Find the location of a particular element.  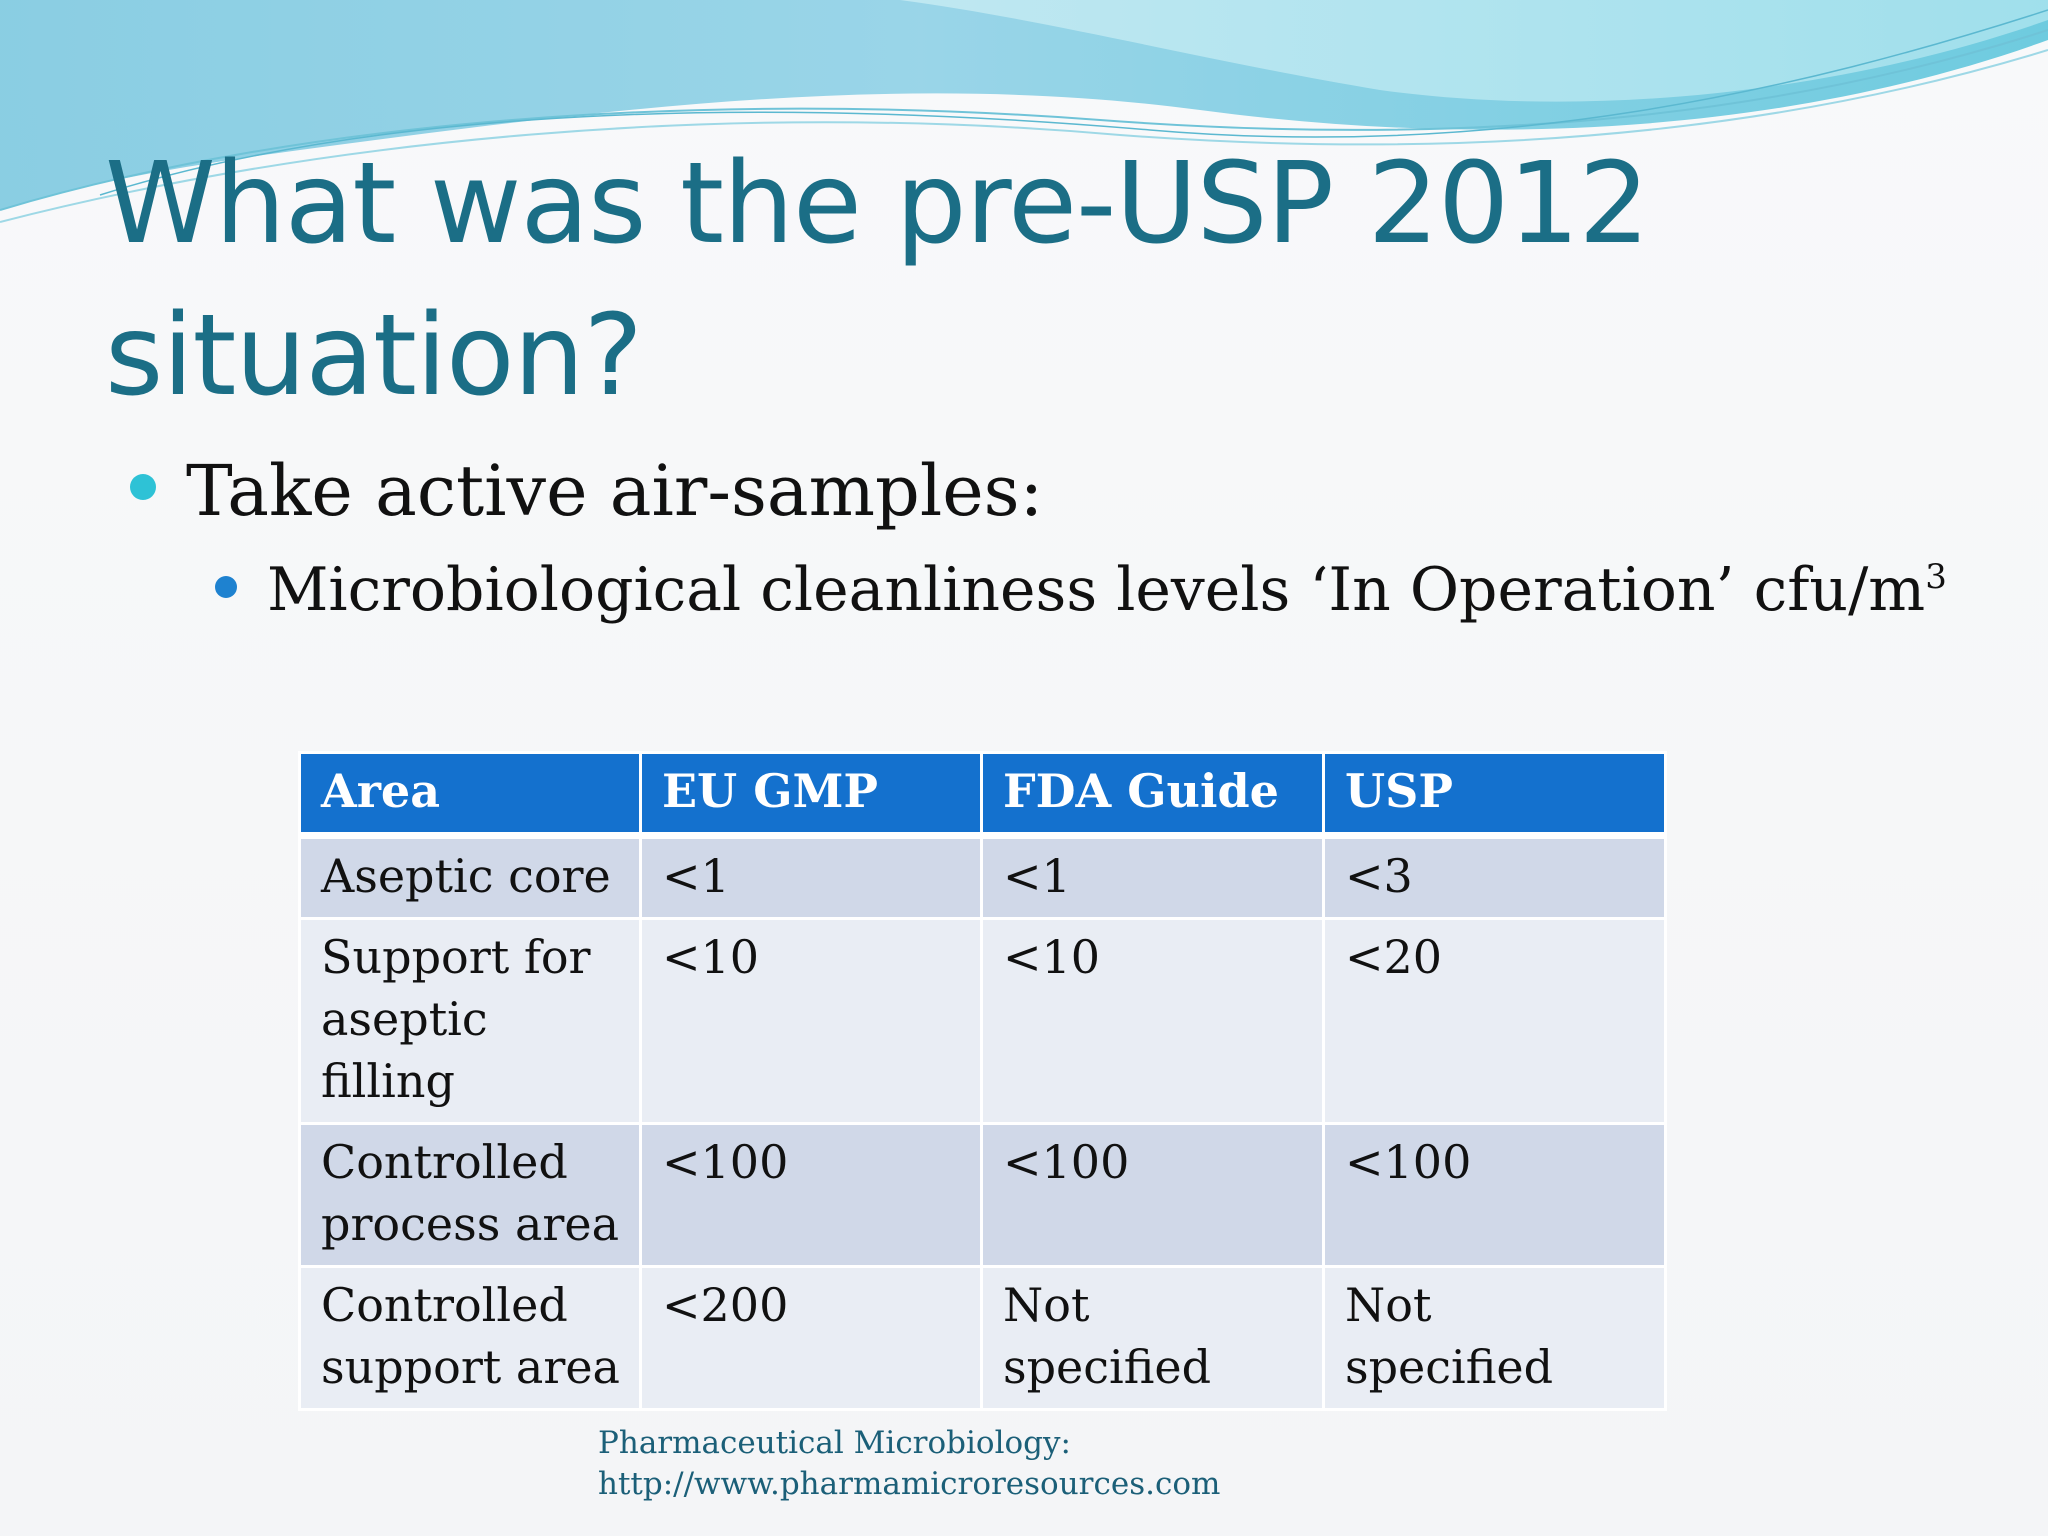

cell-eu-gmp: <200 is located at coordinates (811, 1338).